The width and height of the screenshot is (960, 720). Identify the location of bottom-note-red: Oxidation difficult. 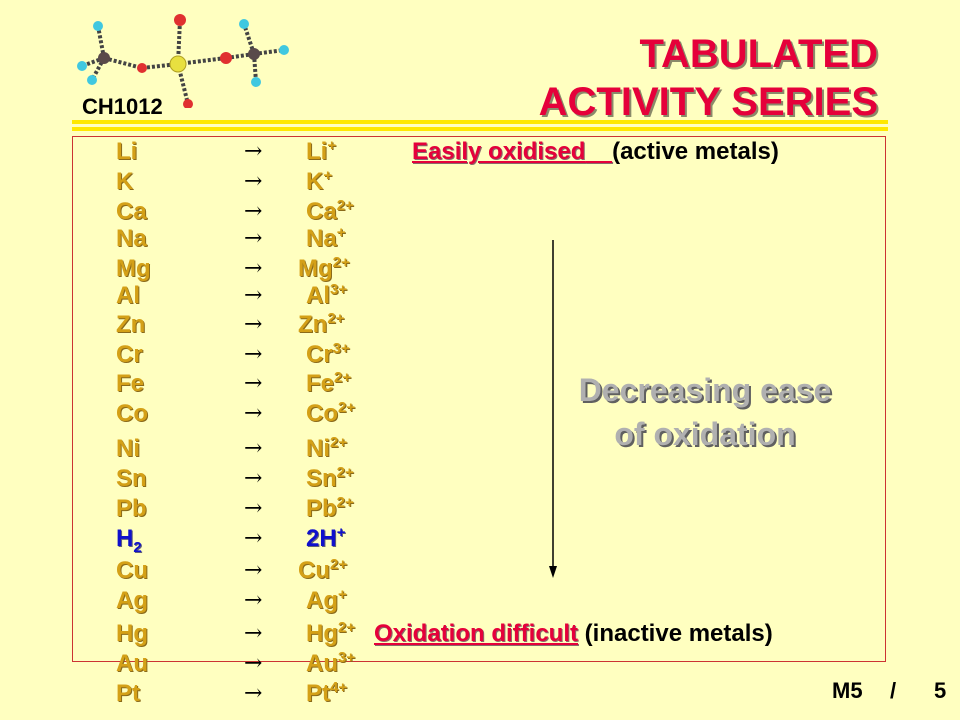
(476, 633).